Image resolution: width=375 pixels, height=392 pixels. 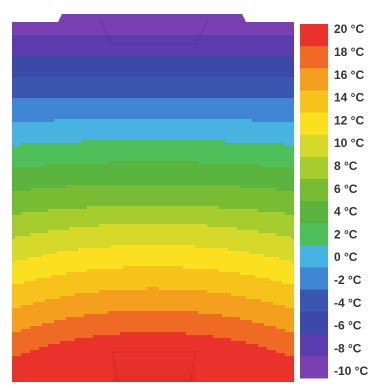 I want to click on colorbar-tick-label: 8 °C, so click(x=346, y=166).